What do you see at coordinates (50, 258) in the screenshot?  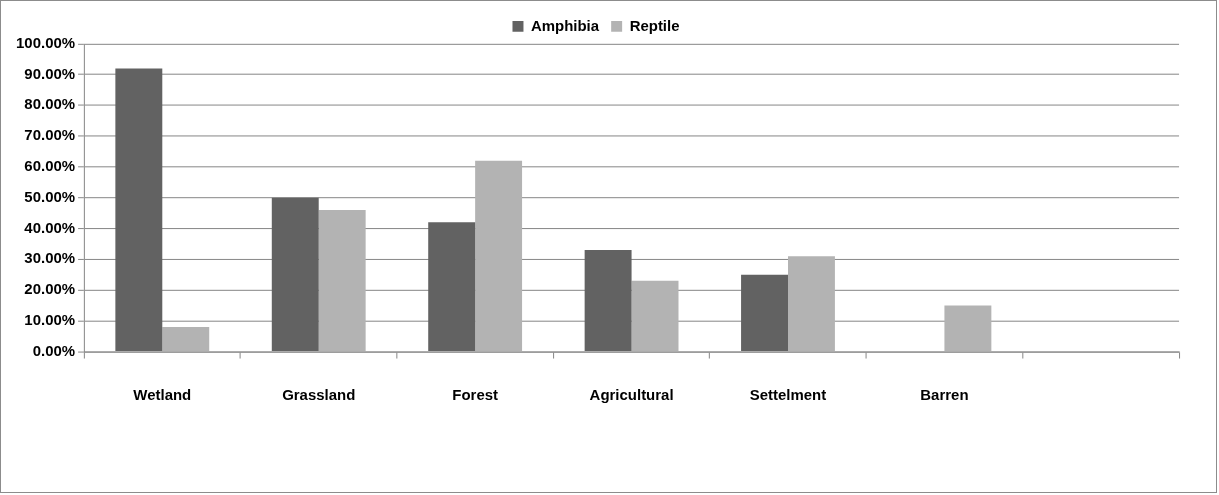 I see `y-tick-label: 30.00%` at bounding box center [50, 258].